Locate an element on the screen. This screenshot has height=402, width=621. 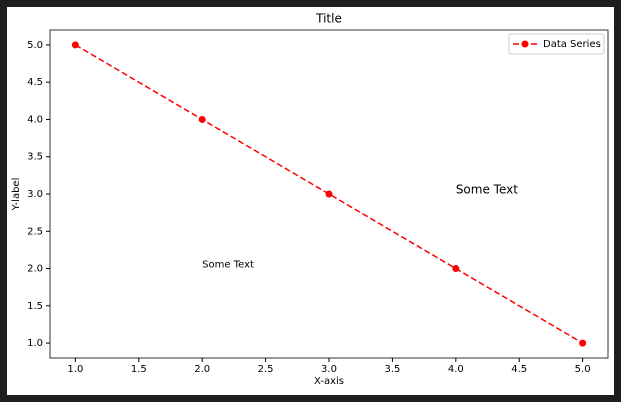
x-tick-label: 1.5 is located at coordinates (139, 369).